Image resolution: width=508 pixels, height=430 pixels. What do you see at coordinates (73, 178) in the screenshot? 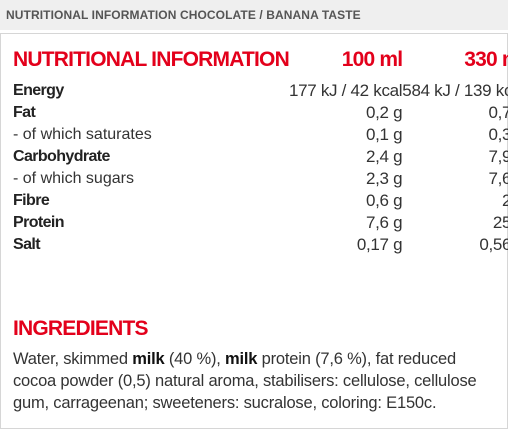
I see `row-label: - of which sugars` at bounding box center [73, 178].